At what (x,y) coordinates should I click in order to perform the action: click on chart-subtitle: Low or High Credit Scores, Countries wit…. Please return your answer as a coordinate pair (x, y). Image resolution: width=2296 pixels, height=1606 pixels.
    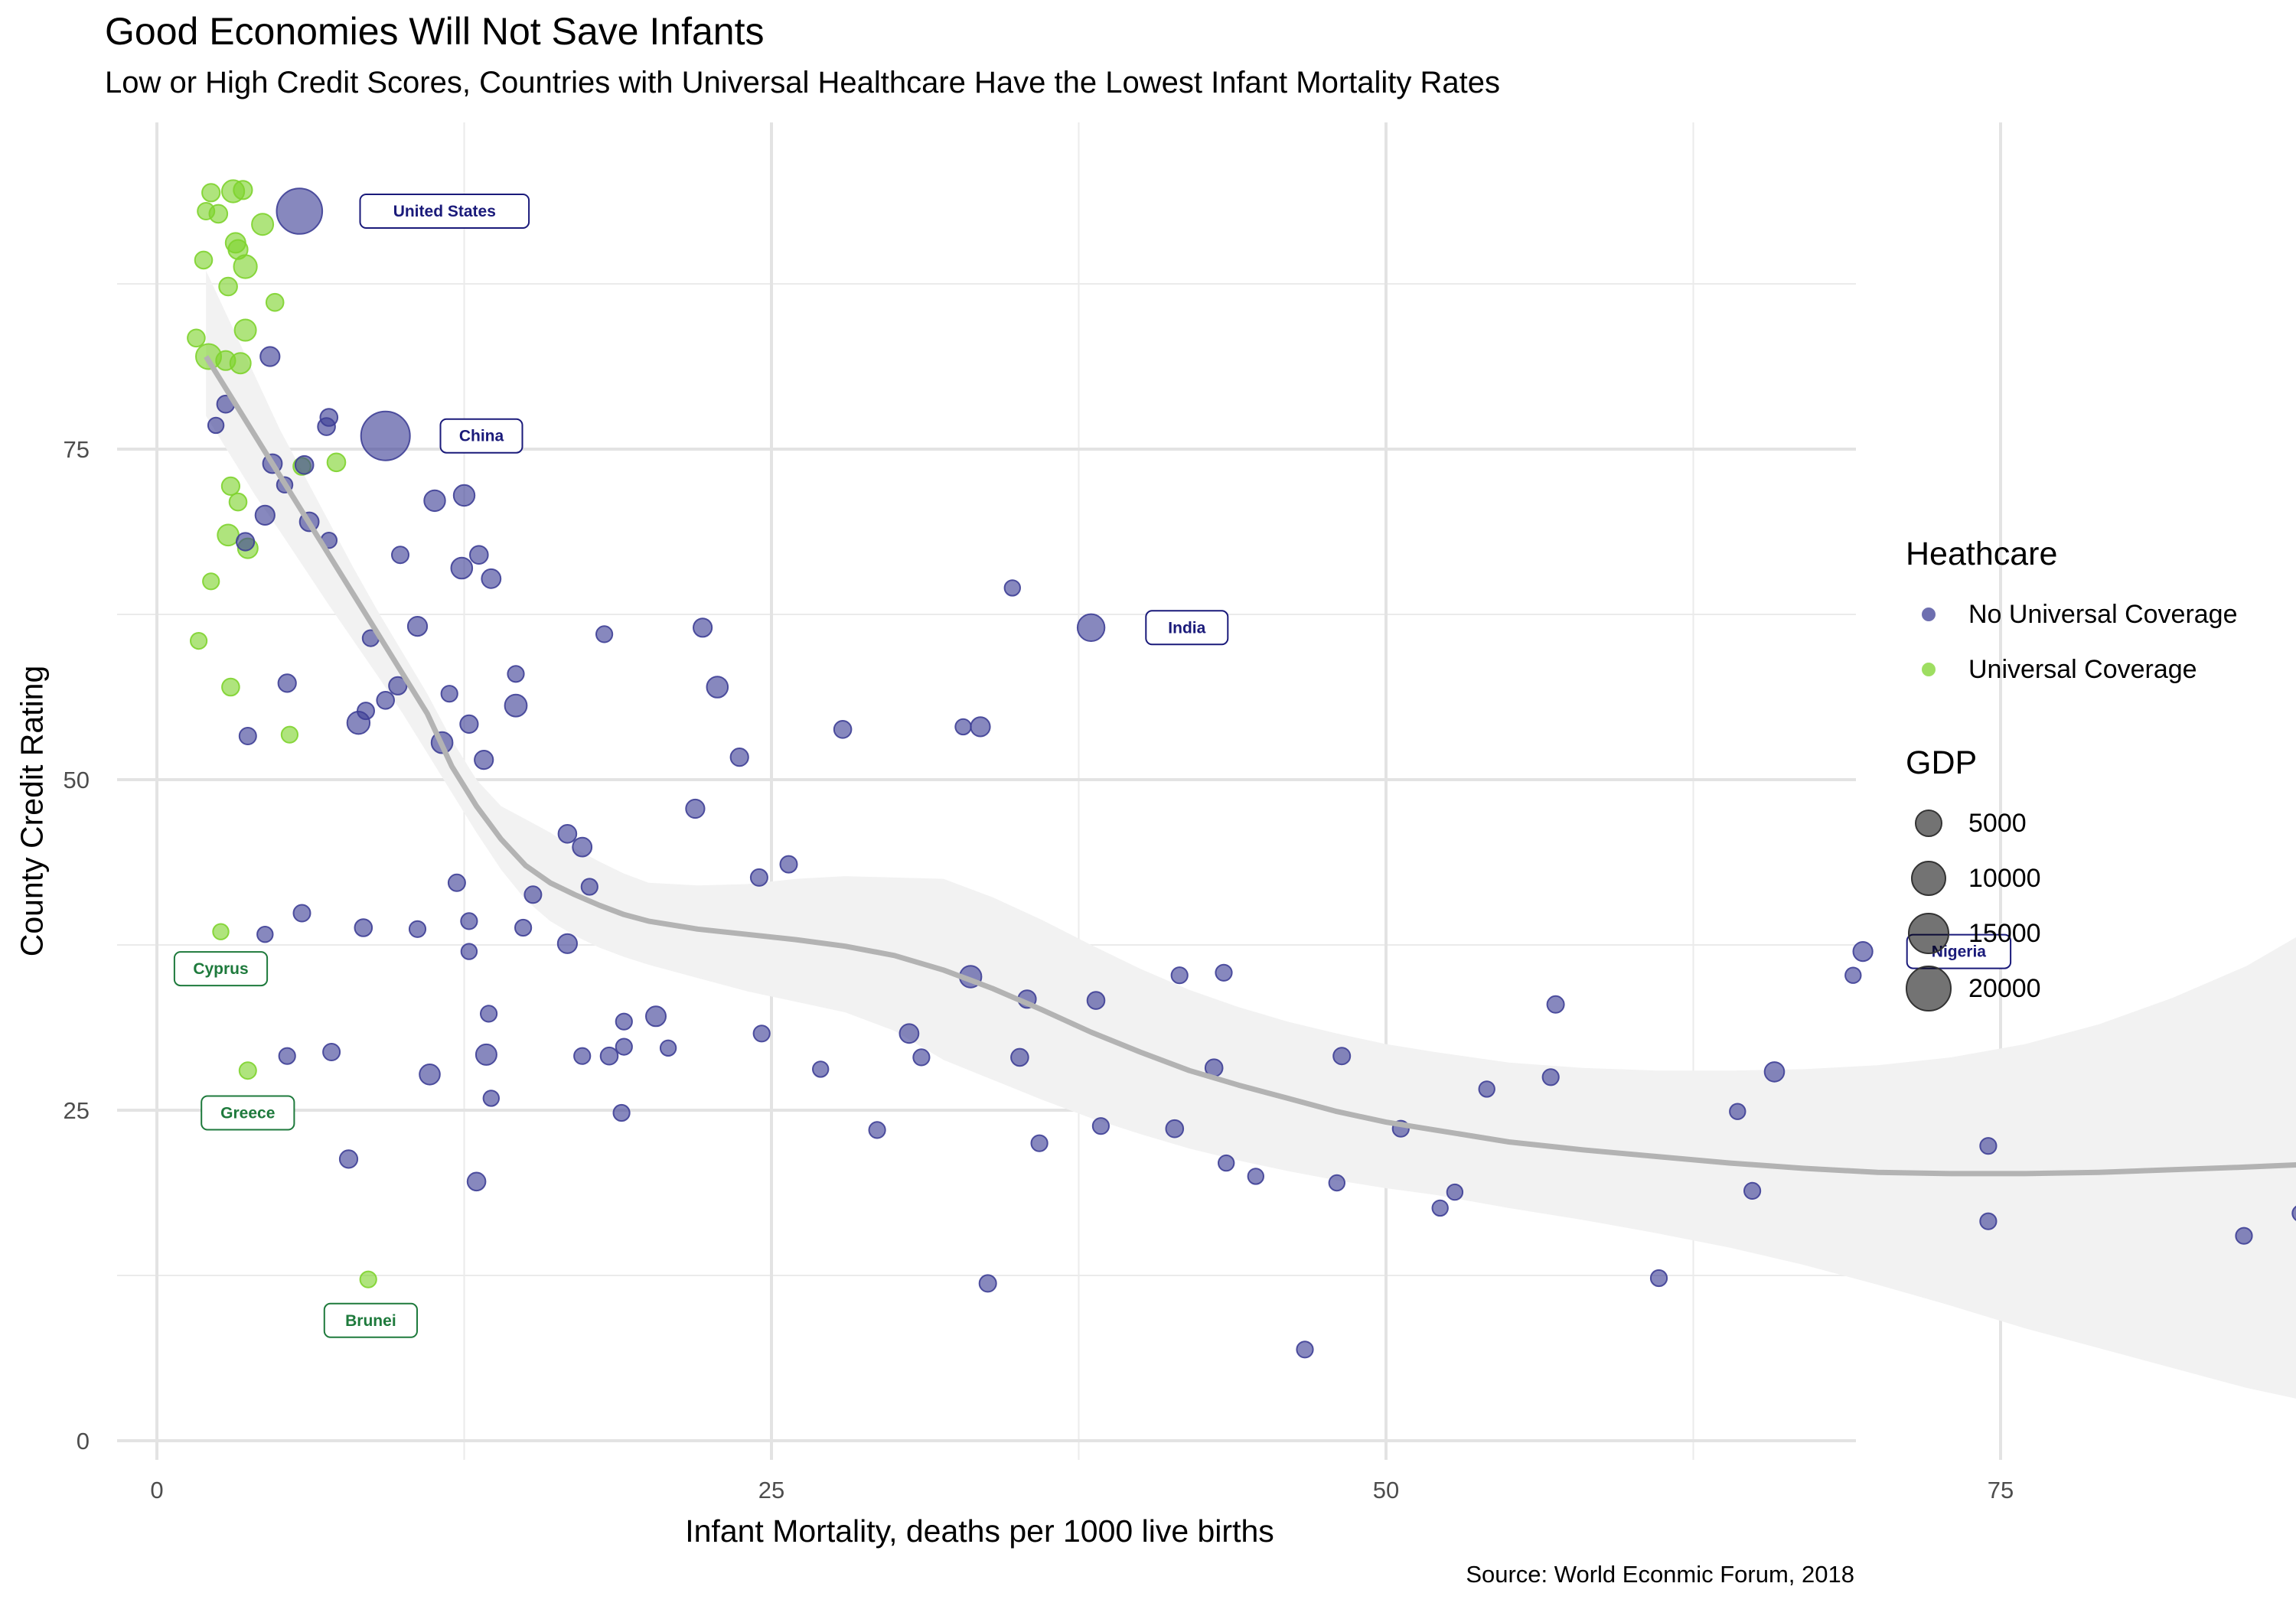
    Looking at the image, I should click on (803, 82).